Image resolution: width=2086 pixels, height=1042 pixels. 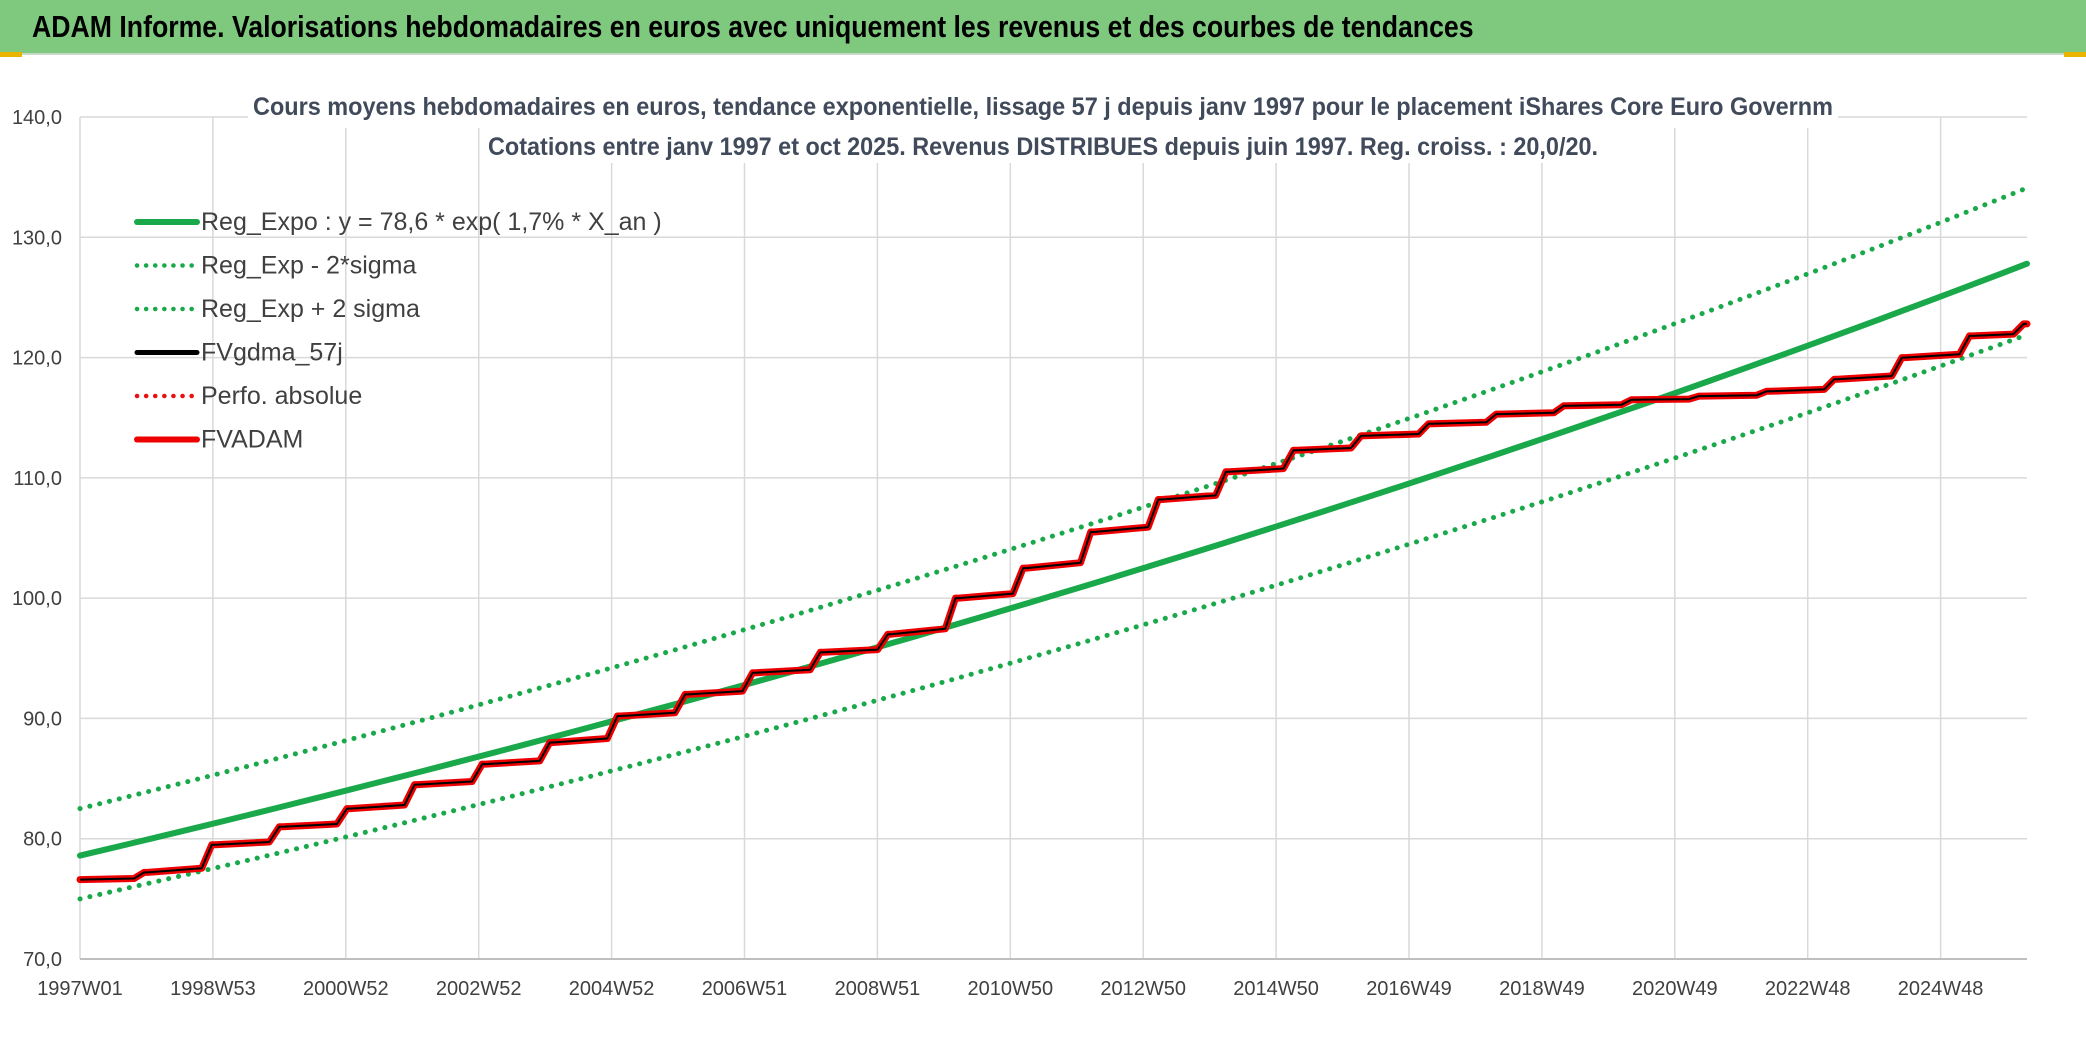 I want to click on legend-label: FVADAM, so click(x=252, y=440).